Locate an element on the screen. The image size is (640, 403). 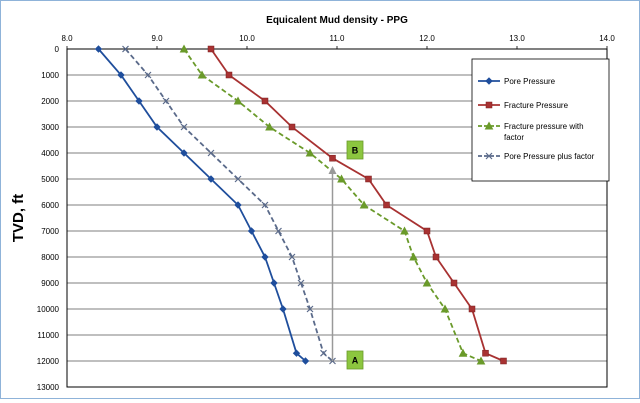
y-tick-label: 3000 is located at coordinates (50, 127).